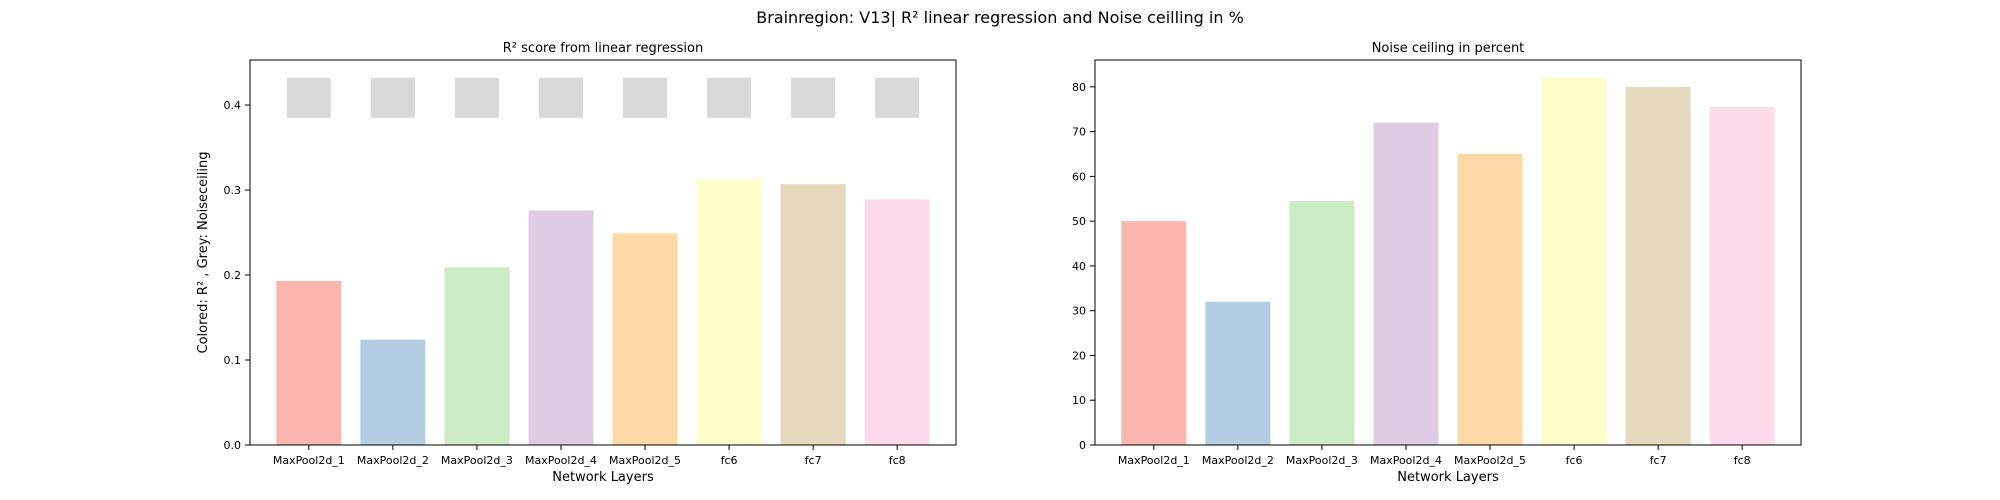 This screenshot has height=500, width=2000. Describe the element at coordinates (203, 253) in the screenshot. I see `y-axis-label: Colored: R² , Grey: Noiseceiling` at that location.